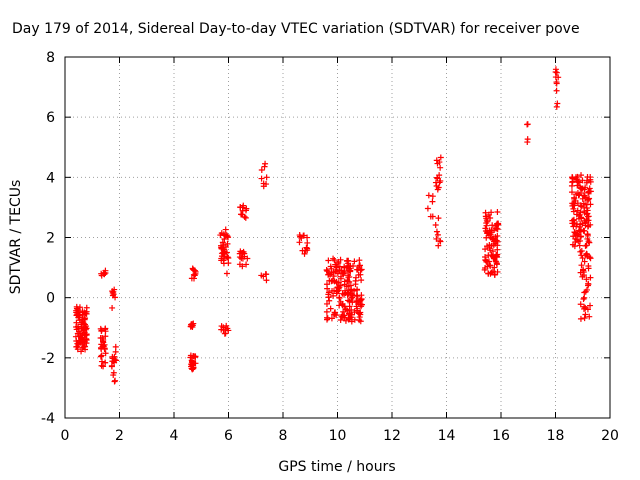  I want to click on x-tick-label: 6, so click(228, 436).